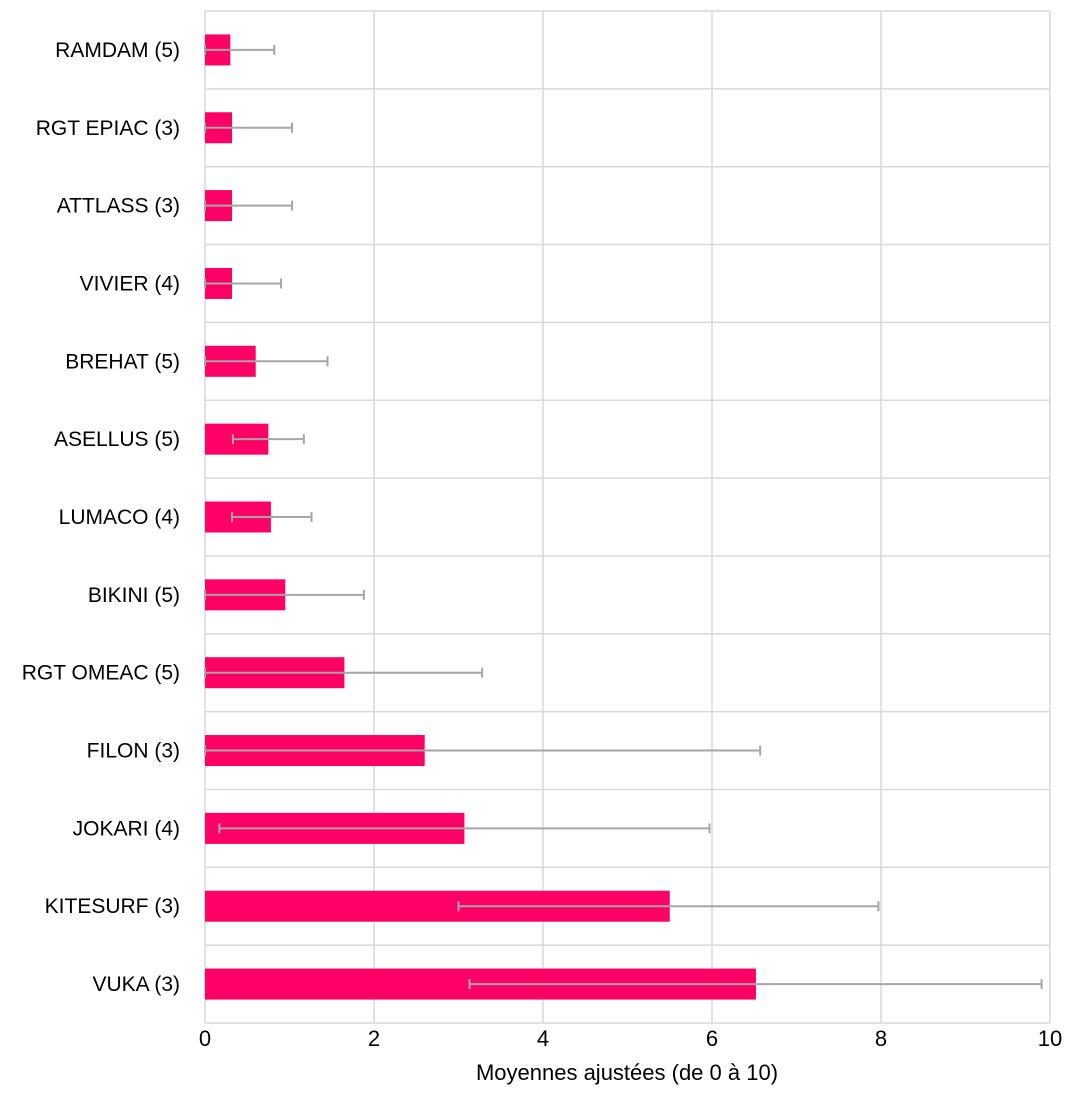  I want to click on category-label: VIVIER (4), so click(130, 283).